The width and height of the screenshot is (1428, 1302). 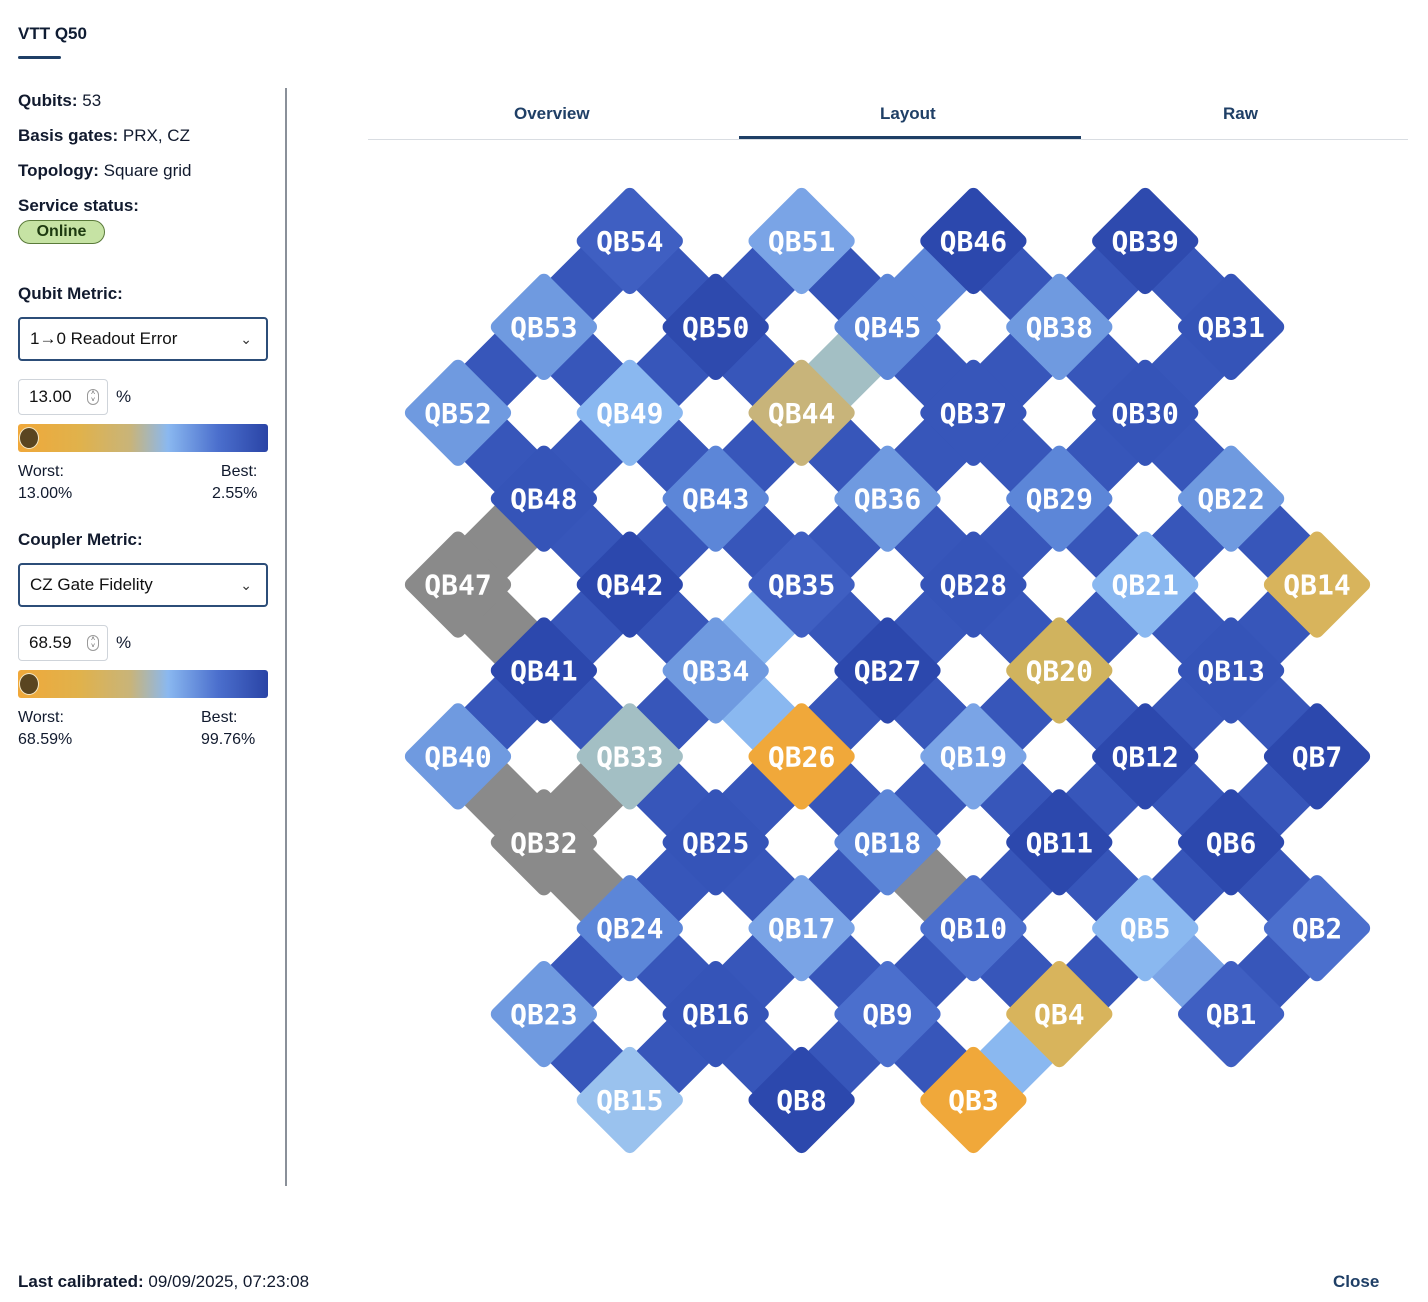 I want to click on close-button: Close, so click(x=1356, y=1281).